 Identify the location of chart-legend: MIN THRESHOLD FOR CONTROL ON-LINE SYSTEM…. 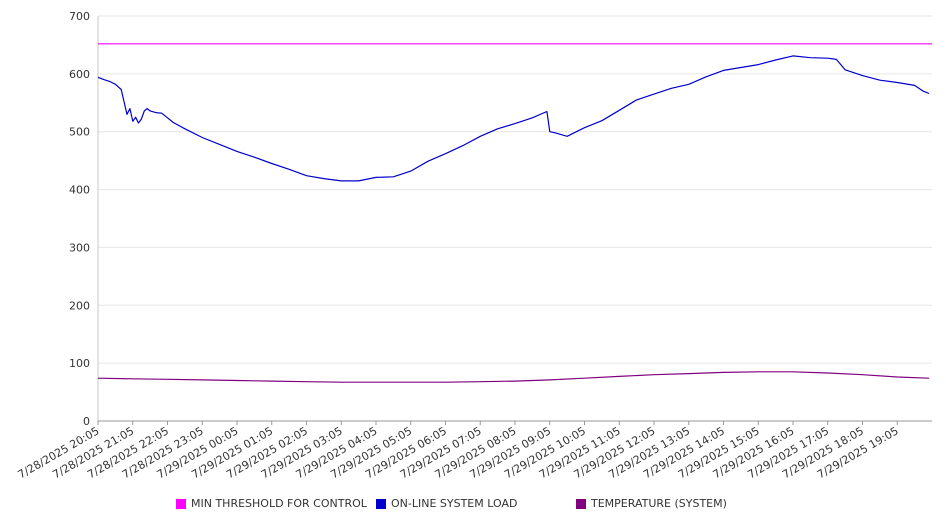
(473, 506).